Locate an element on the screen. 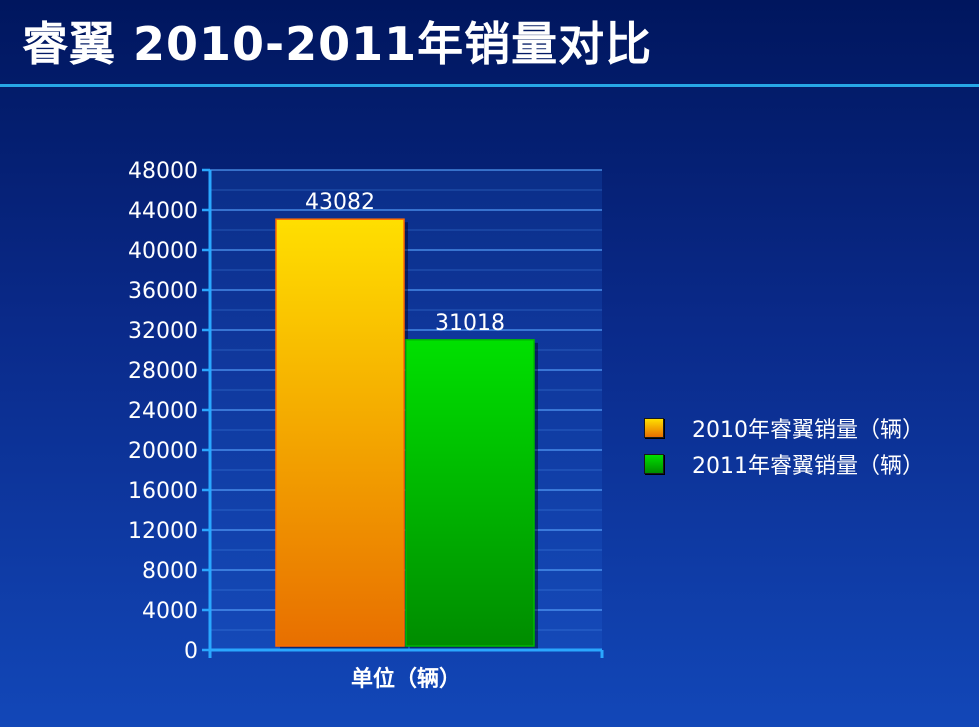  legend-label-2010: 2010年睿翼销量（辆） is located at coordinates (808, 430).